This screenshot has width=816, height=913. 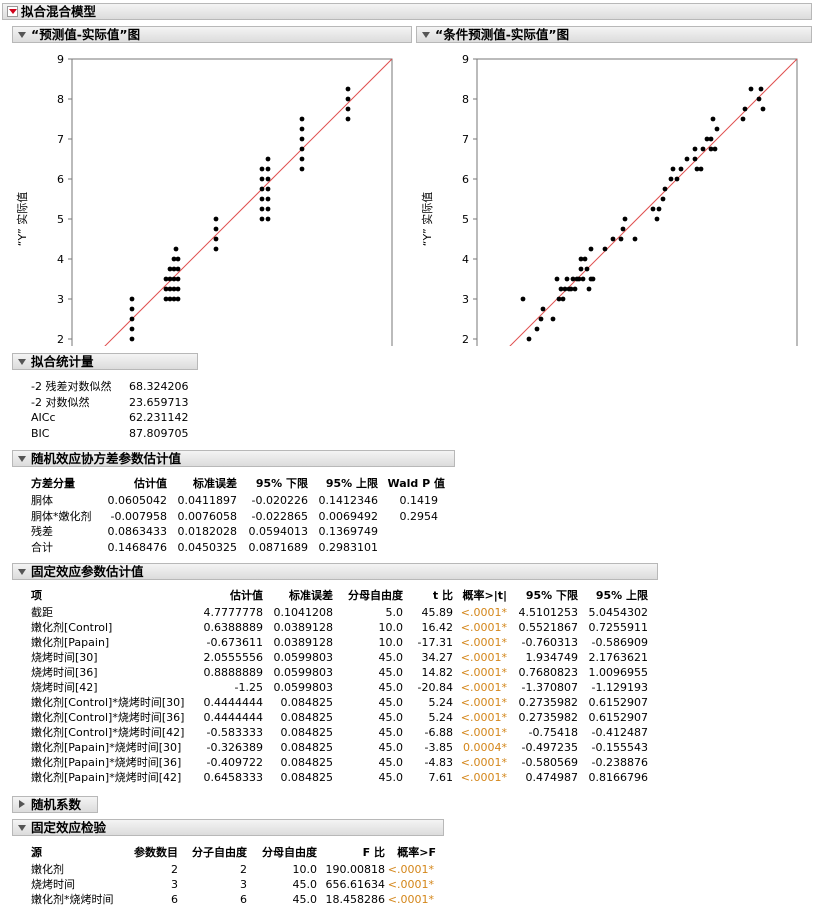 What do you see at coordinates (391, 627) in the screenshot?
I see `table-cell: 10.0` at bounding box center [391, 627].